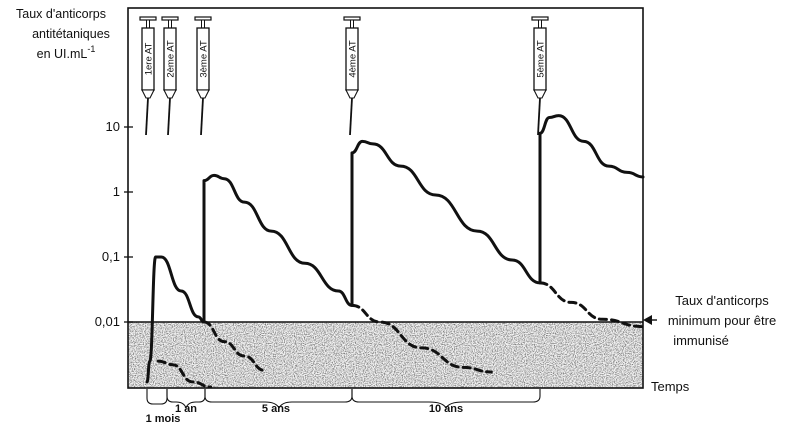 The height and width of the screenshot is (427, 800). Describe the element at coordinates (61, 14) in the screenshot. I see `y-axis-label-line-1: Taux d'anticorps` at that location.